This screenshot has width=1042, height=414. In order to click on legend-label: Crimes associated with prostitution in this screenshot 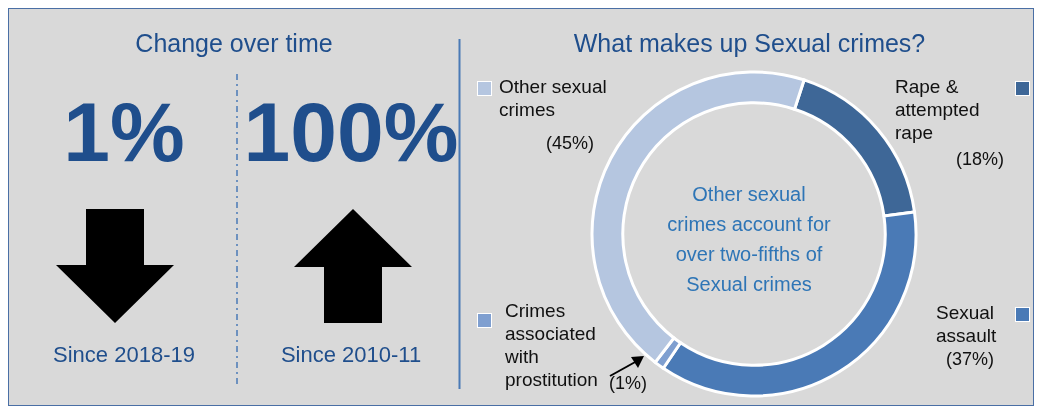, I will do `click(551, 345)`.